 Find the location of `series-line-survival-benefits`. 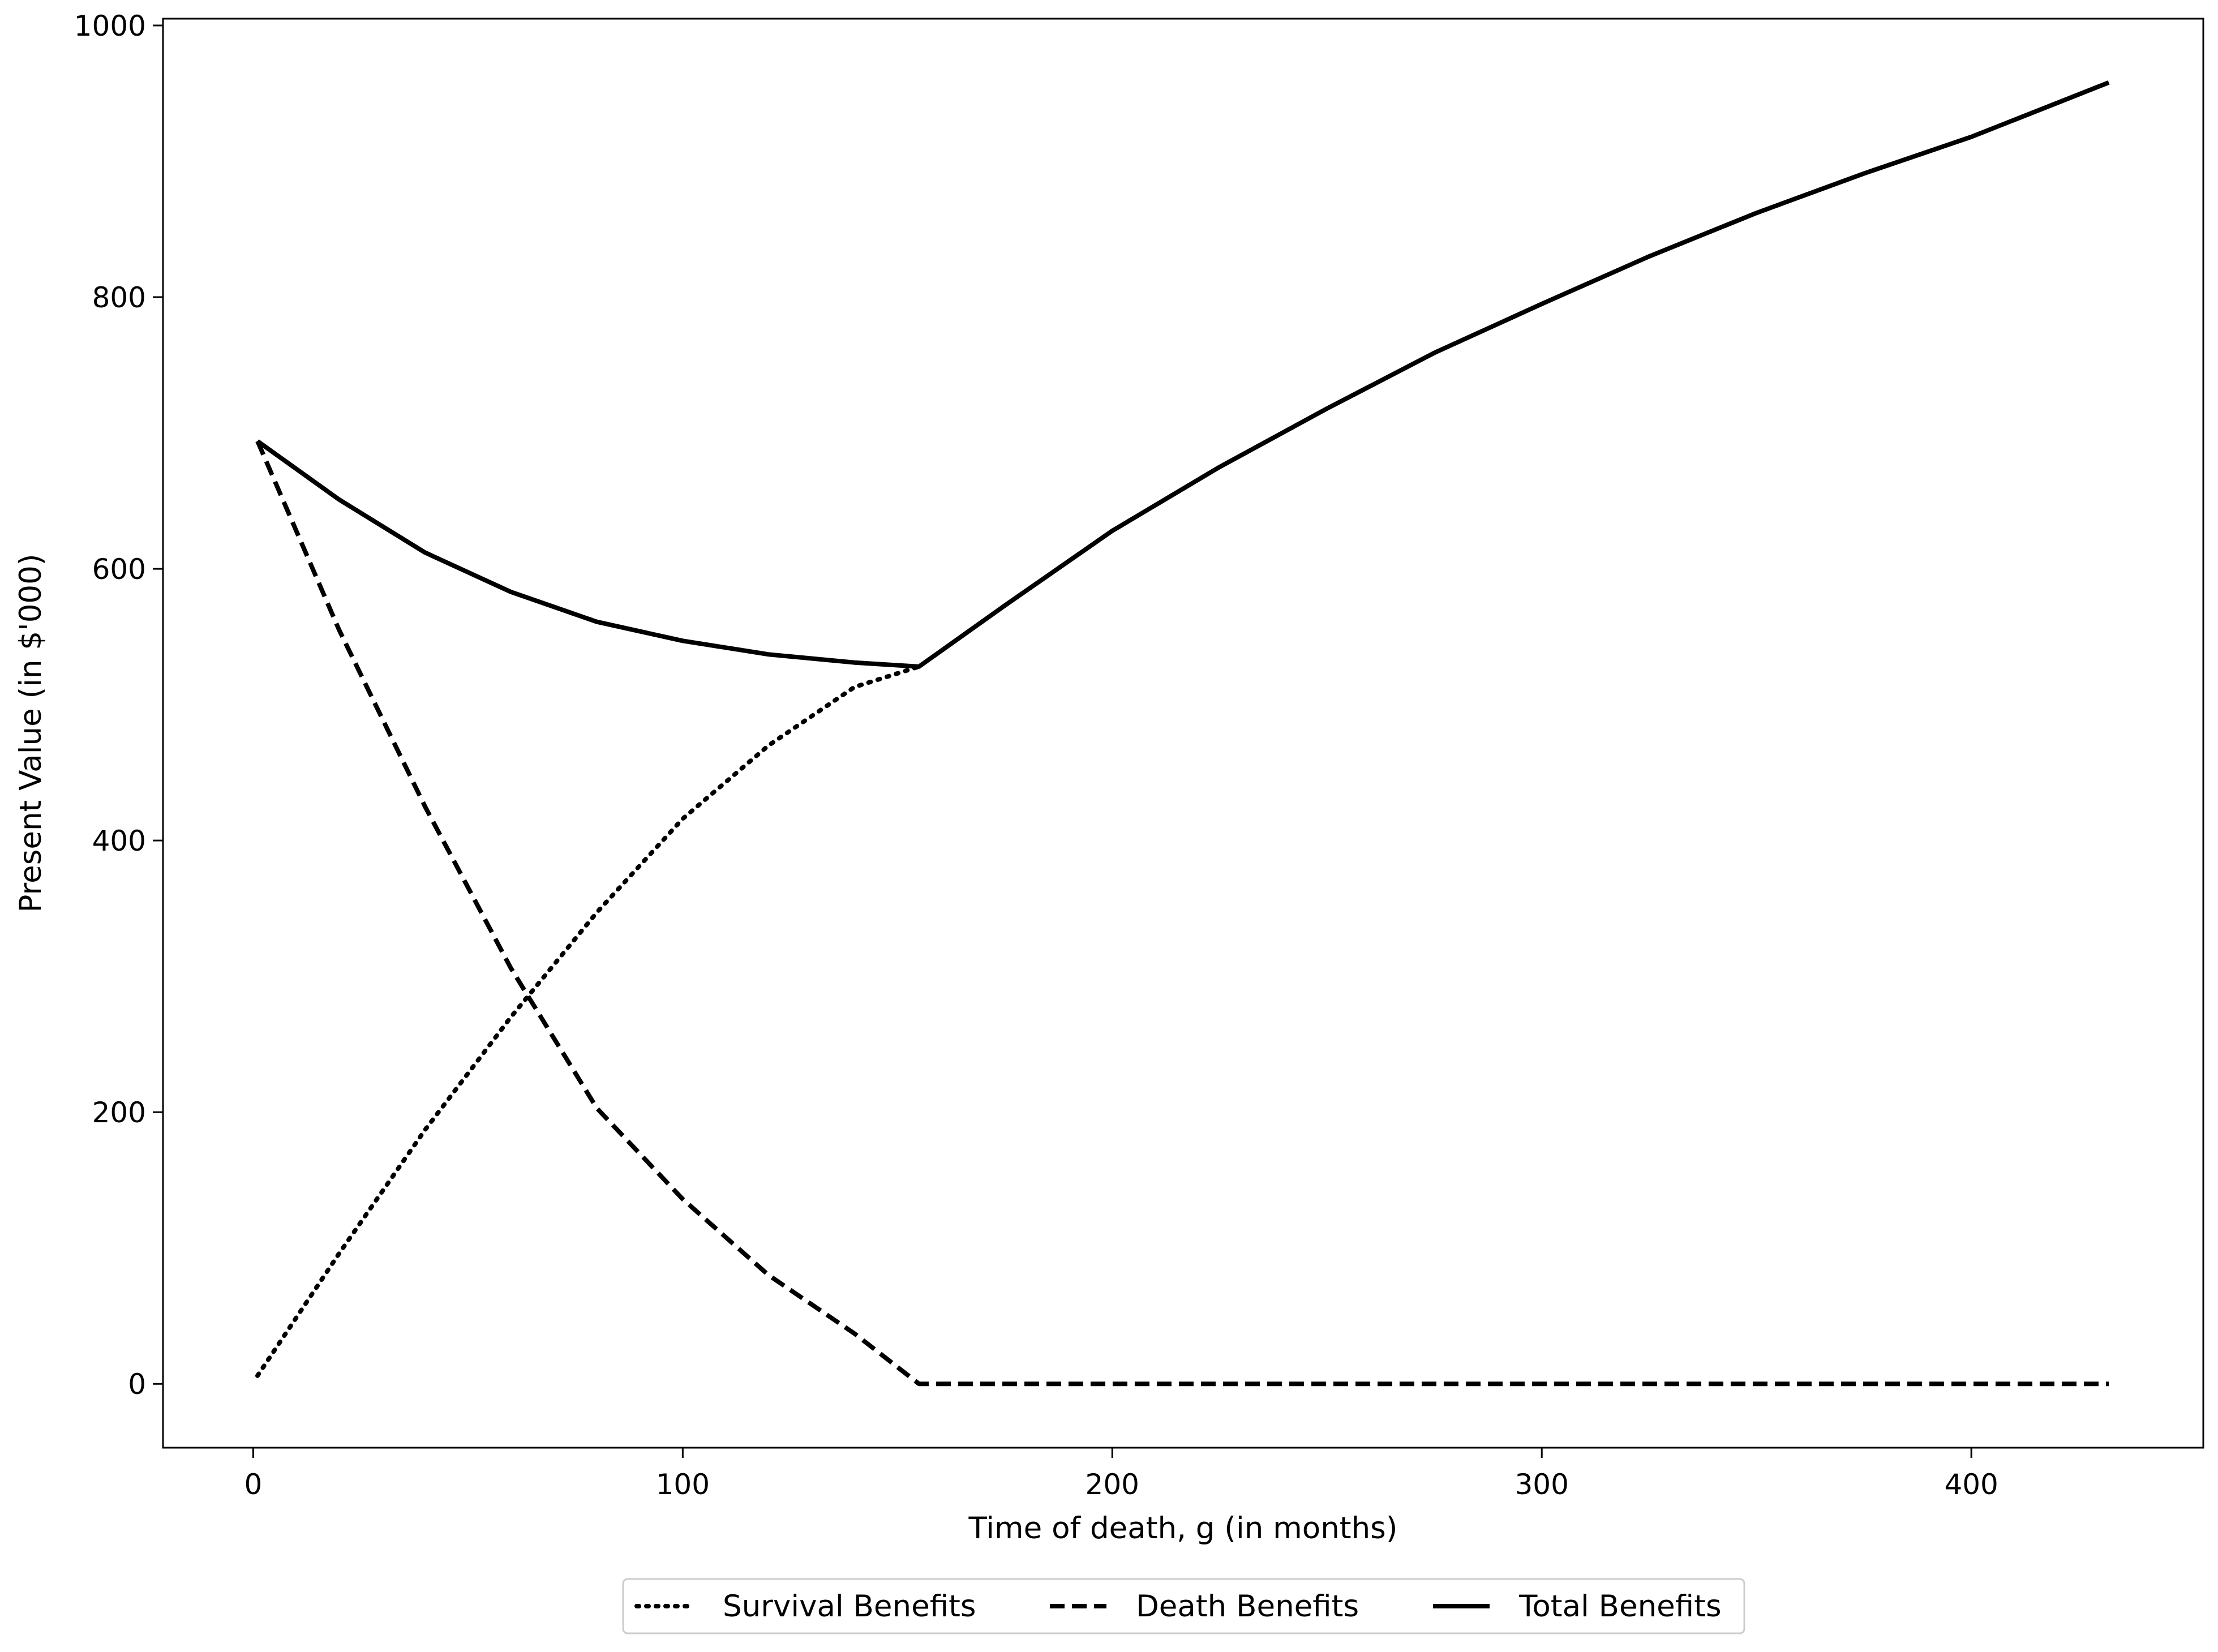

series-line-survival-benefits is located at coordinates (588, 1021).